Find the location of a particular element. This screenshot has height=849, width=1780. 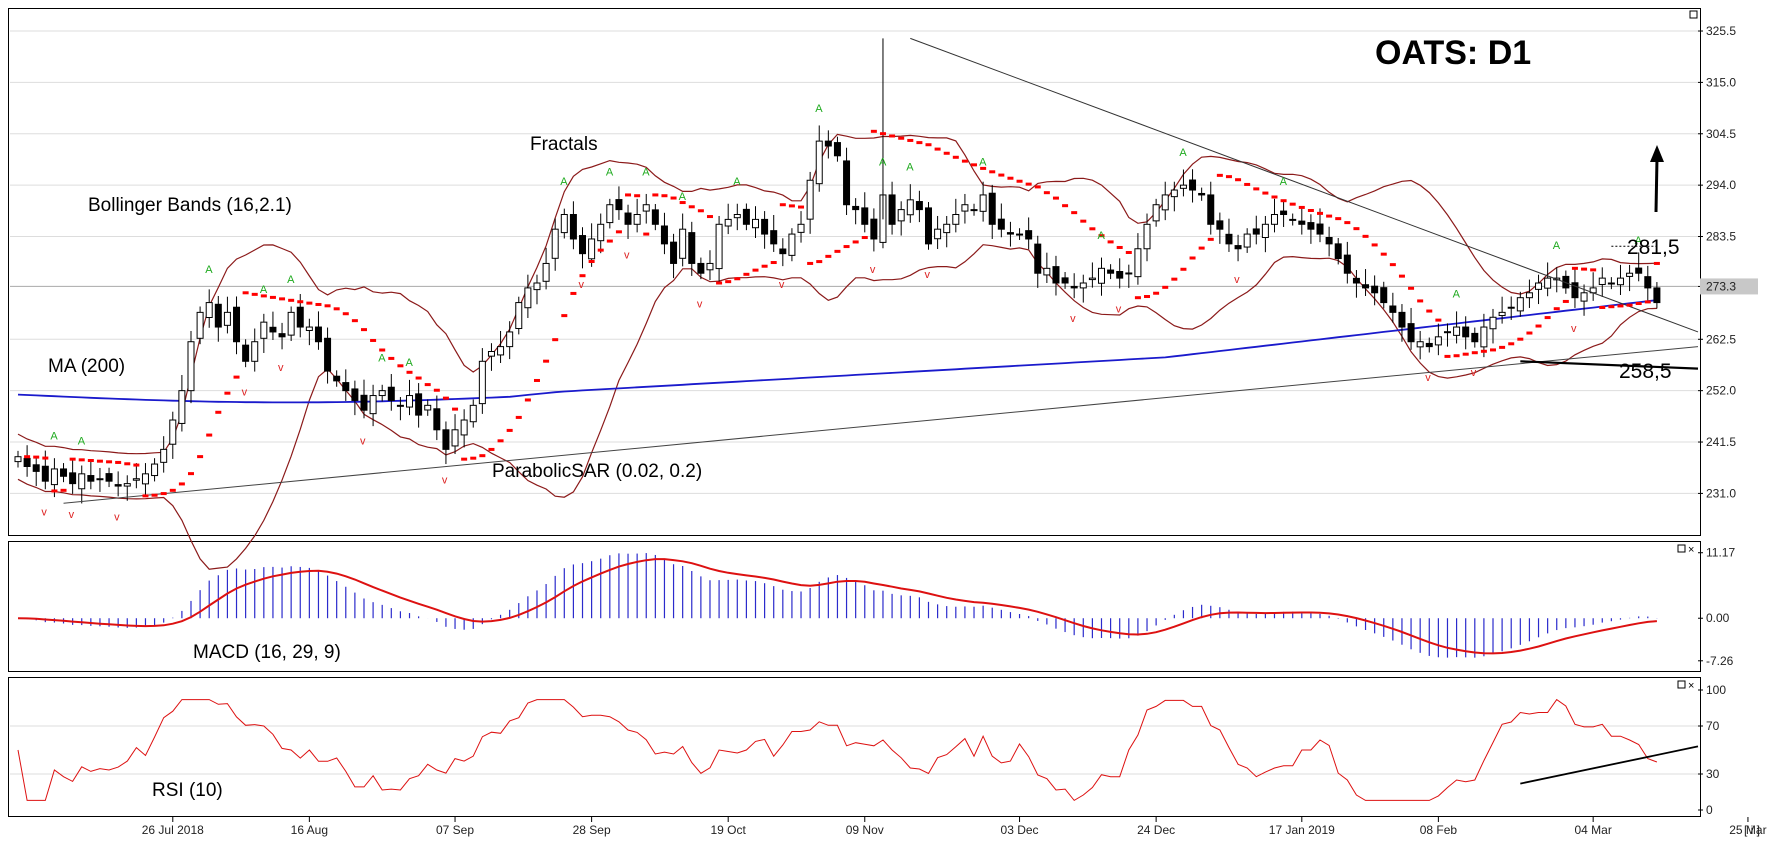

xtick-label: 25 Mar is located at coordinates (1747, 830).